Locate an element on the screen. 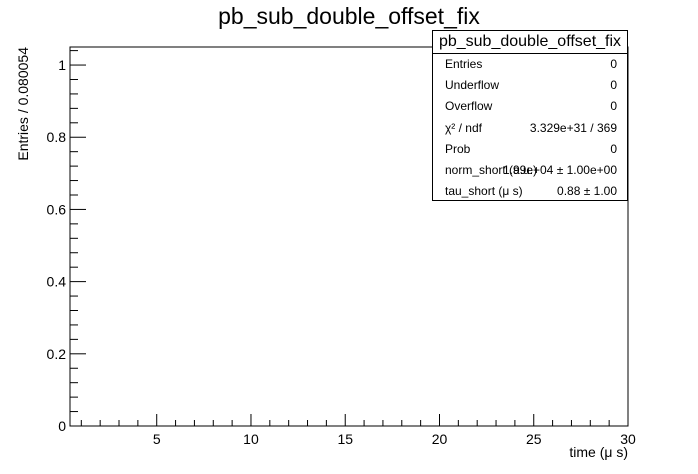 The height and width of the screenshot is (474, 698). y-tick-label: 0.8 is located at coordinates (57, 137).